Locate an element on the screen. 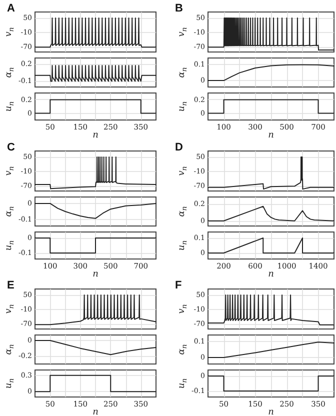 The image size is (336, 416). chart-title: E is located at coordinates (10, 286).